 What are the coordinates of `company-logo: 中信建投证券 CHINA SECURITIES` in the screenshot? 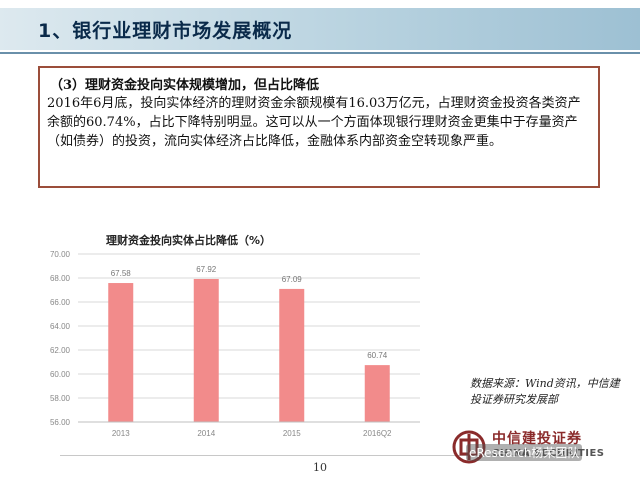 It's located at (546, 451).